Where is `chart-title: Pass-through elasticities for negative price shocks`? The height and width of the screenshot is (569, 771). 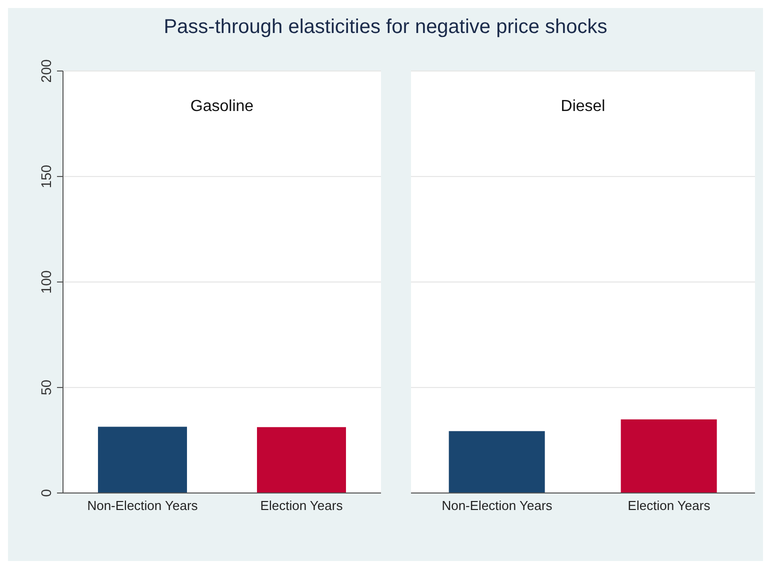
chart-title: Pass-through elasticities for negative price shocks is located at coordinates (385, 27).